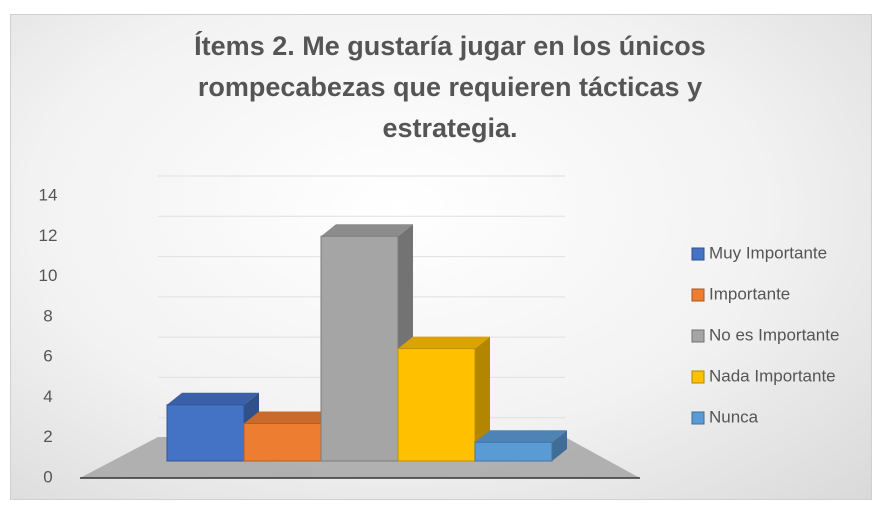 The width and height of the screenshot is (882, 505). What do you see at coordinates (48, 275) in the screenshot?
I see `y-tick-label: 10` at bounding box center [48, 275].